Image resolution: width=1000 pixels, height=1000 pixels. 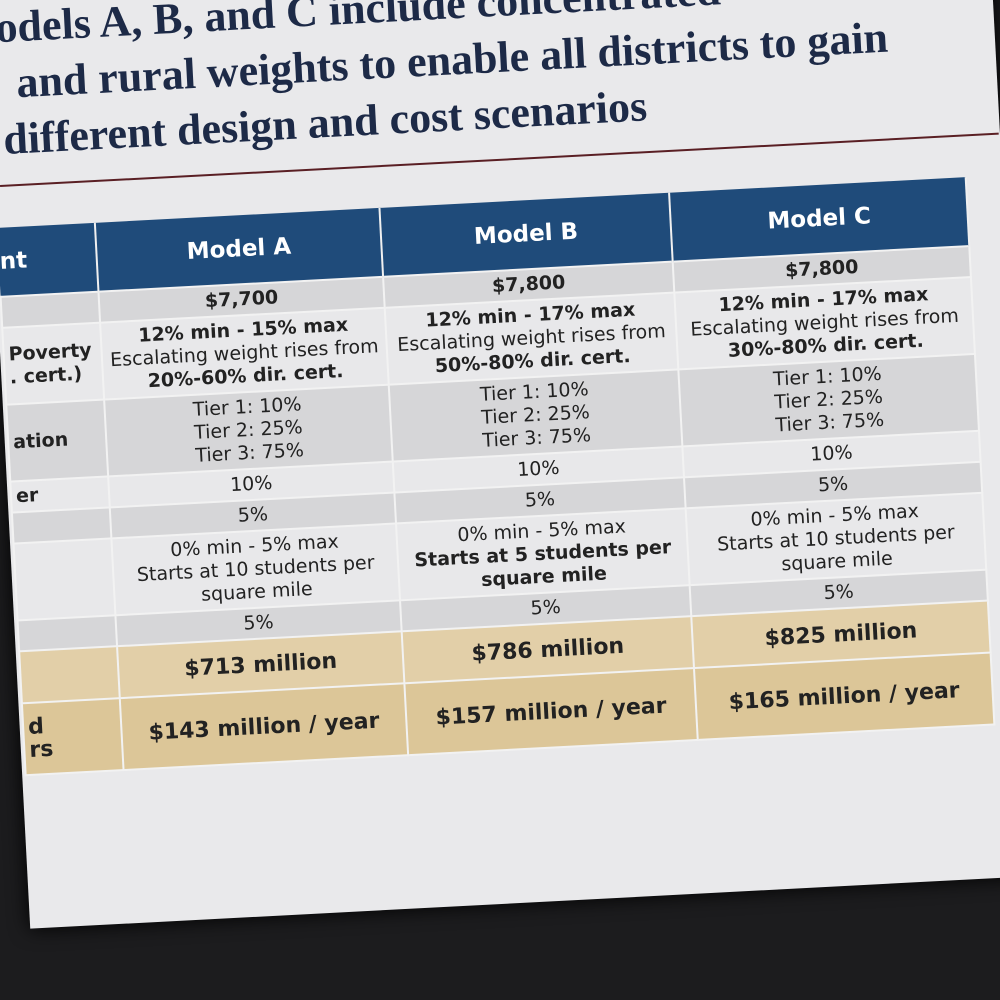 I want to click on cell-line: $143 million / year, so click(x=263, y=727).